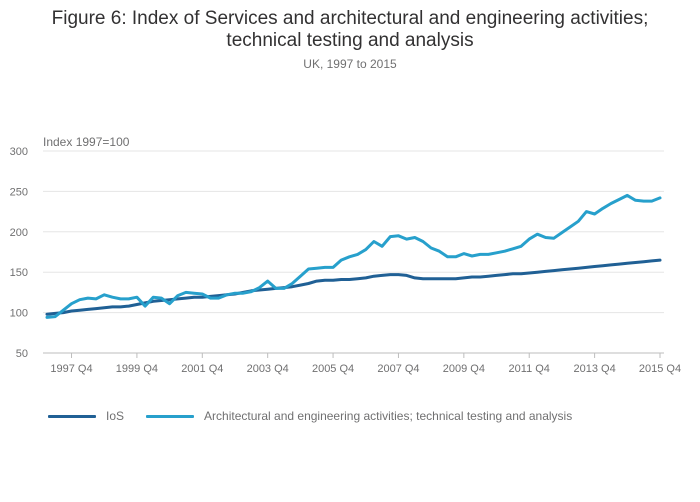 Image resolution: width=700 pixels, height=502 pixels. What do you see at coordinates (268, 369) in the screenshot?
I see `x-tick-label-2003-q4: 2003 Q4` at bounding box center [268, 369].